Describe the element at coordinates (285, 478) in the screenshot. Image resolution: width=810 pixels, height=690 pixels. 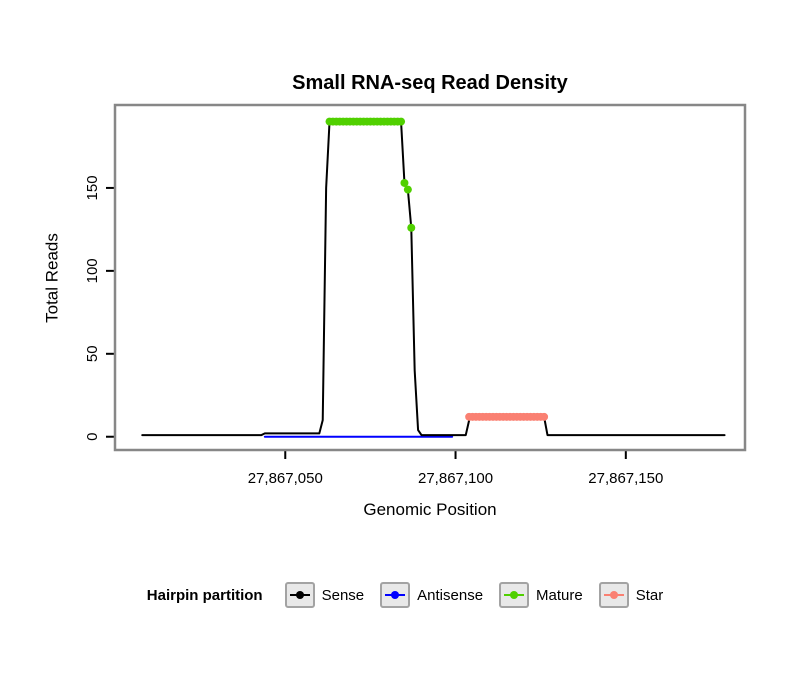
I see `x-tick-label: 27,867,050` at that location.